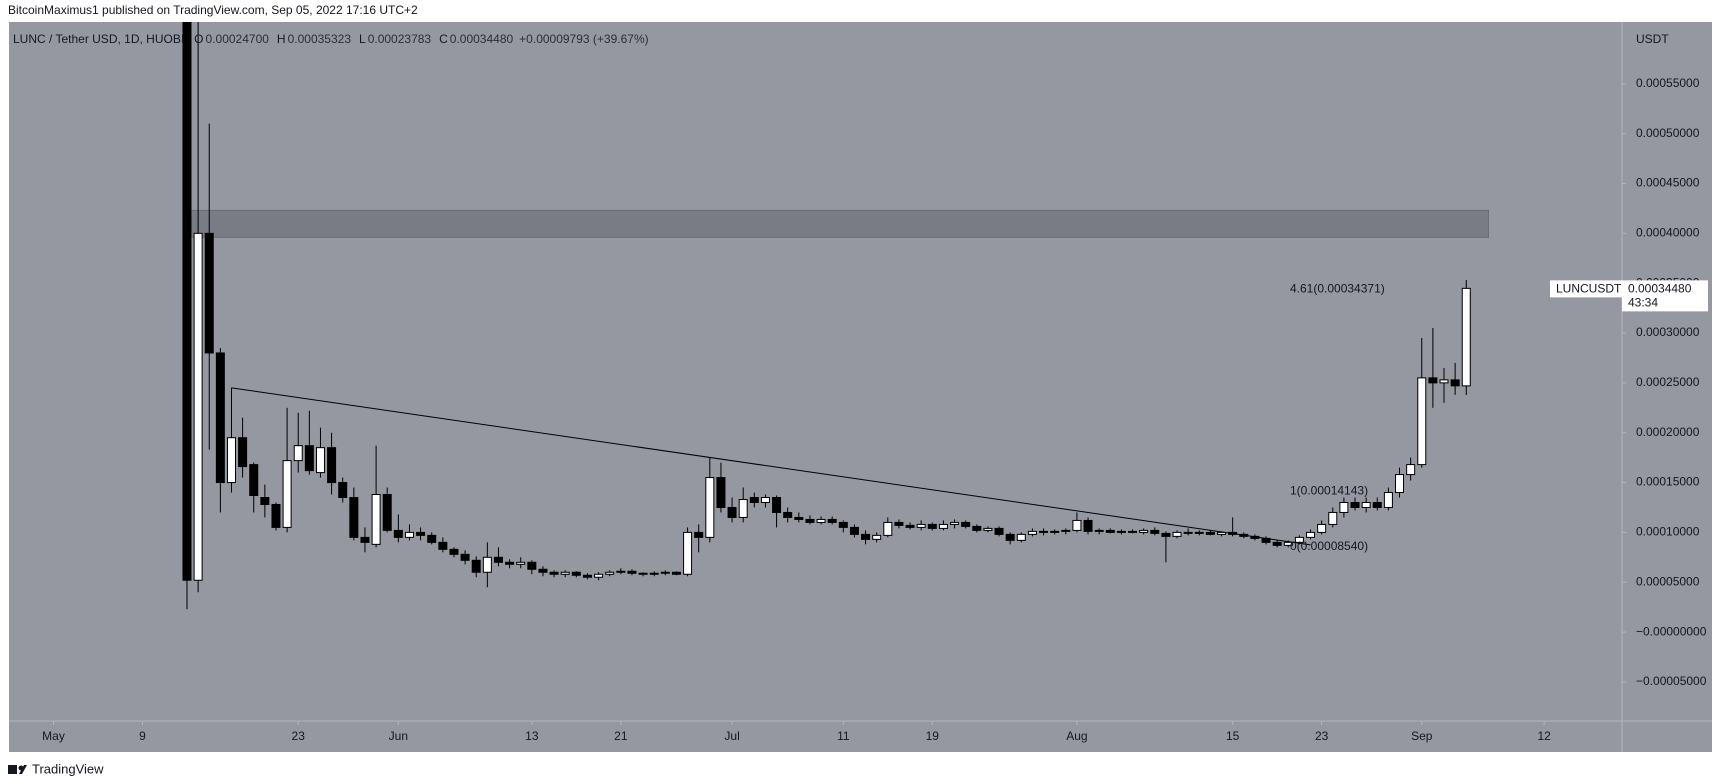  I want to click on x-tick-label: 13, so click(532, 736).